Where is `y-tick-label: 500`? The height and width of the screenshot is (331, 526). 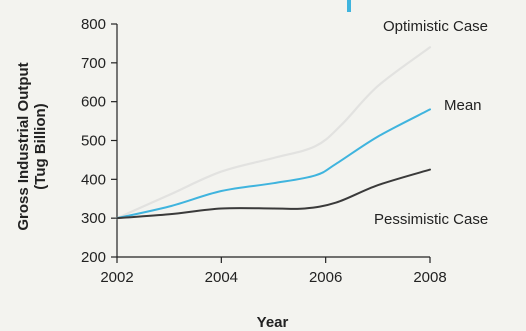 y-tick-label: 500 is located at coordinates (93, 141).